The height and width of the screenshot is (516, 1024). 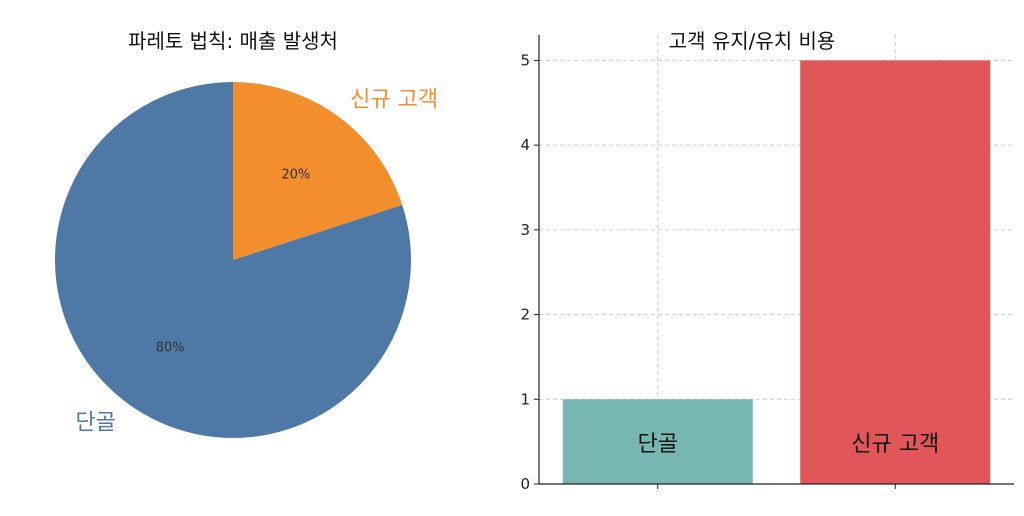 What do you see at coordinates (295, 175) in the screenshot?
I see `pie-percent-label-new: 20%` at bounding box center [295, 175].